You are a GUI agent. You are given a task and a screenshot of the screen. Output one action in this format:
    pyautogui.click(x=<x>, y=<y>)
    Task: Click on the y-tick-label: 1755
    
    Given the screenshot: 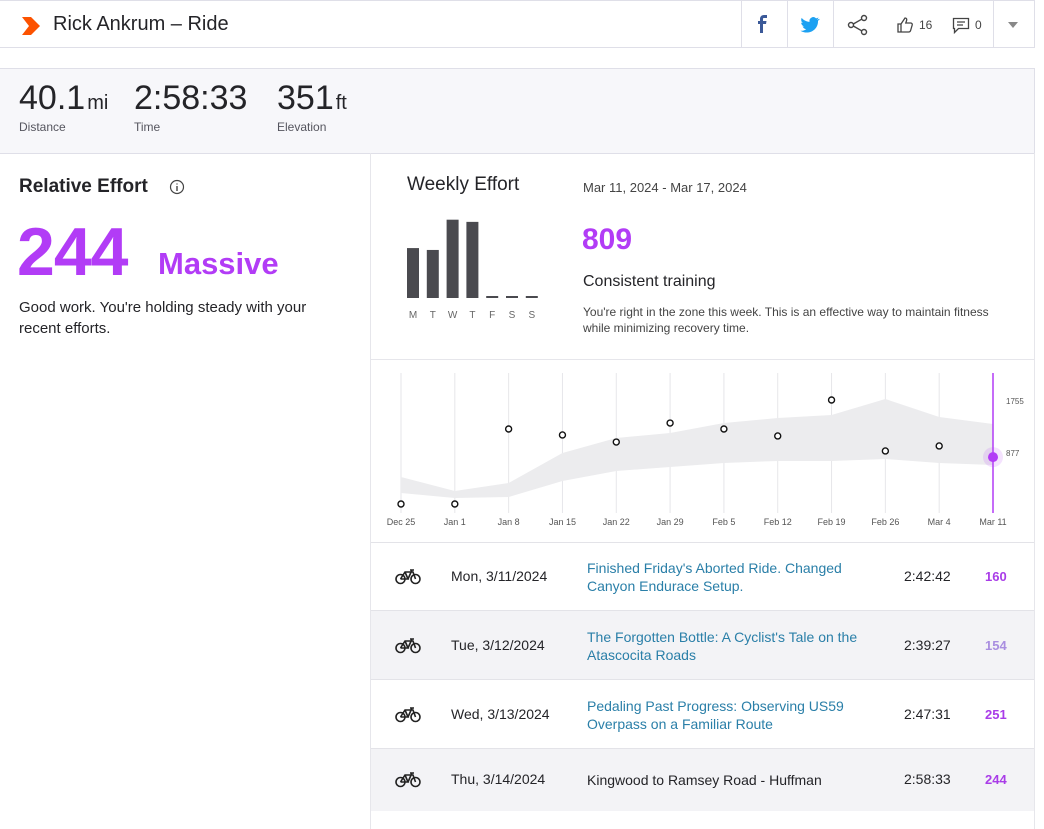 What is the action you would take?
    pyautogui.click(x=1015, y=401)
    